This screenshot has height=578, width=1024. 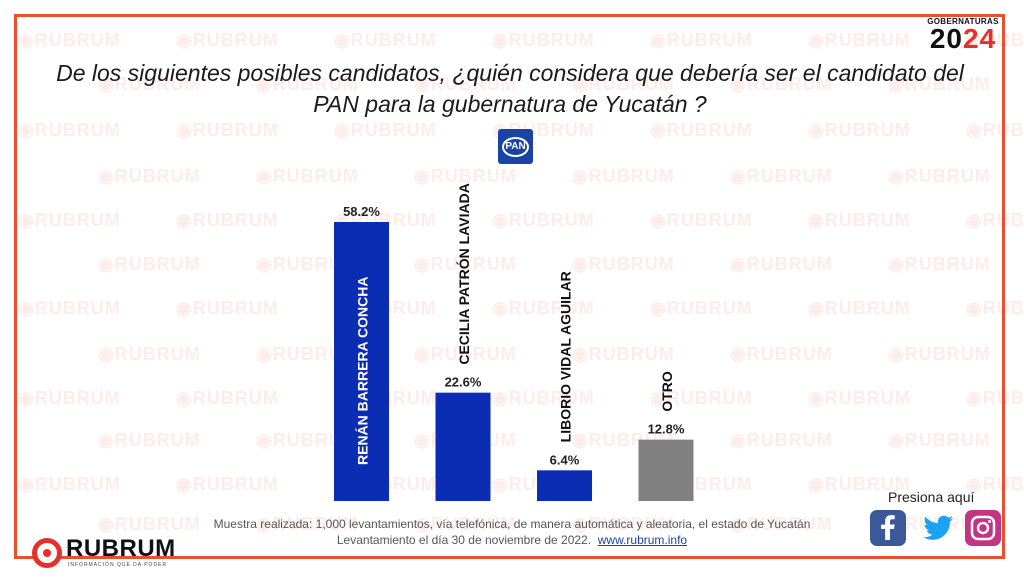 What do you see at coordinates (983, 528) in the screenshot?
I see `instagram-icon` at bounding box center [983, 528].